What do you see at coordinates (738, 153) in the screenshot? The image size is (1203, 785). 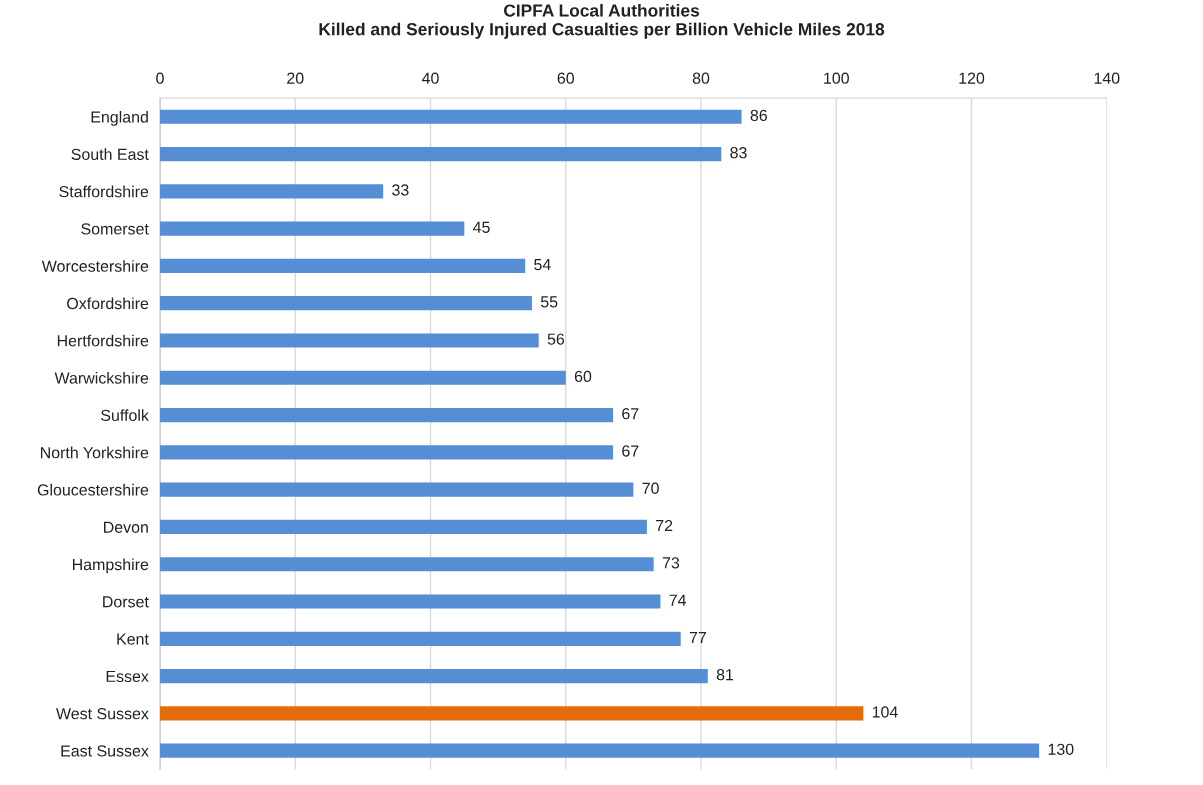 I see `data-label: 83` at bounding box center [738, 153].